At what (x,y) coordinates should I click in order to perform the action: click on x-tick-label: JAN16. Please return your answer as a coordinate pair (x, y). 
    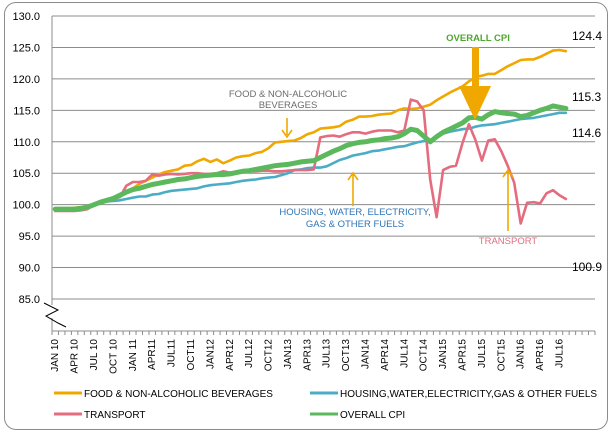
    Looking at the image, I should click on (521, 354).